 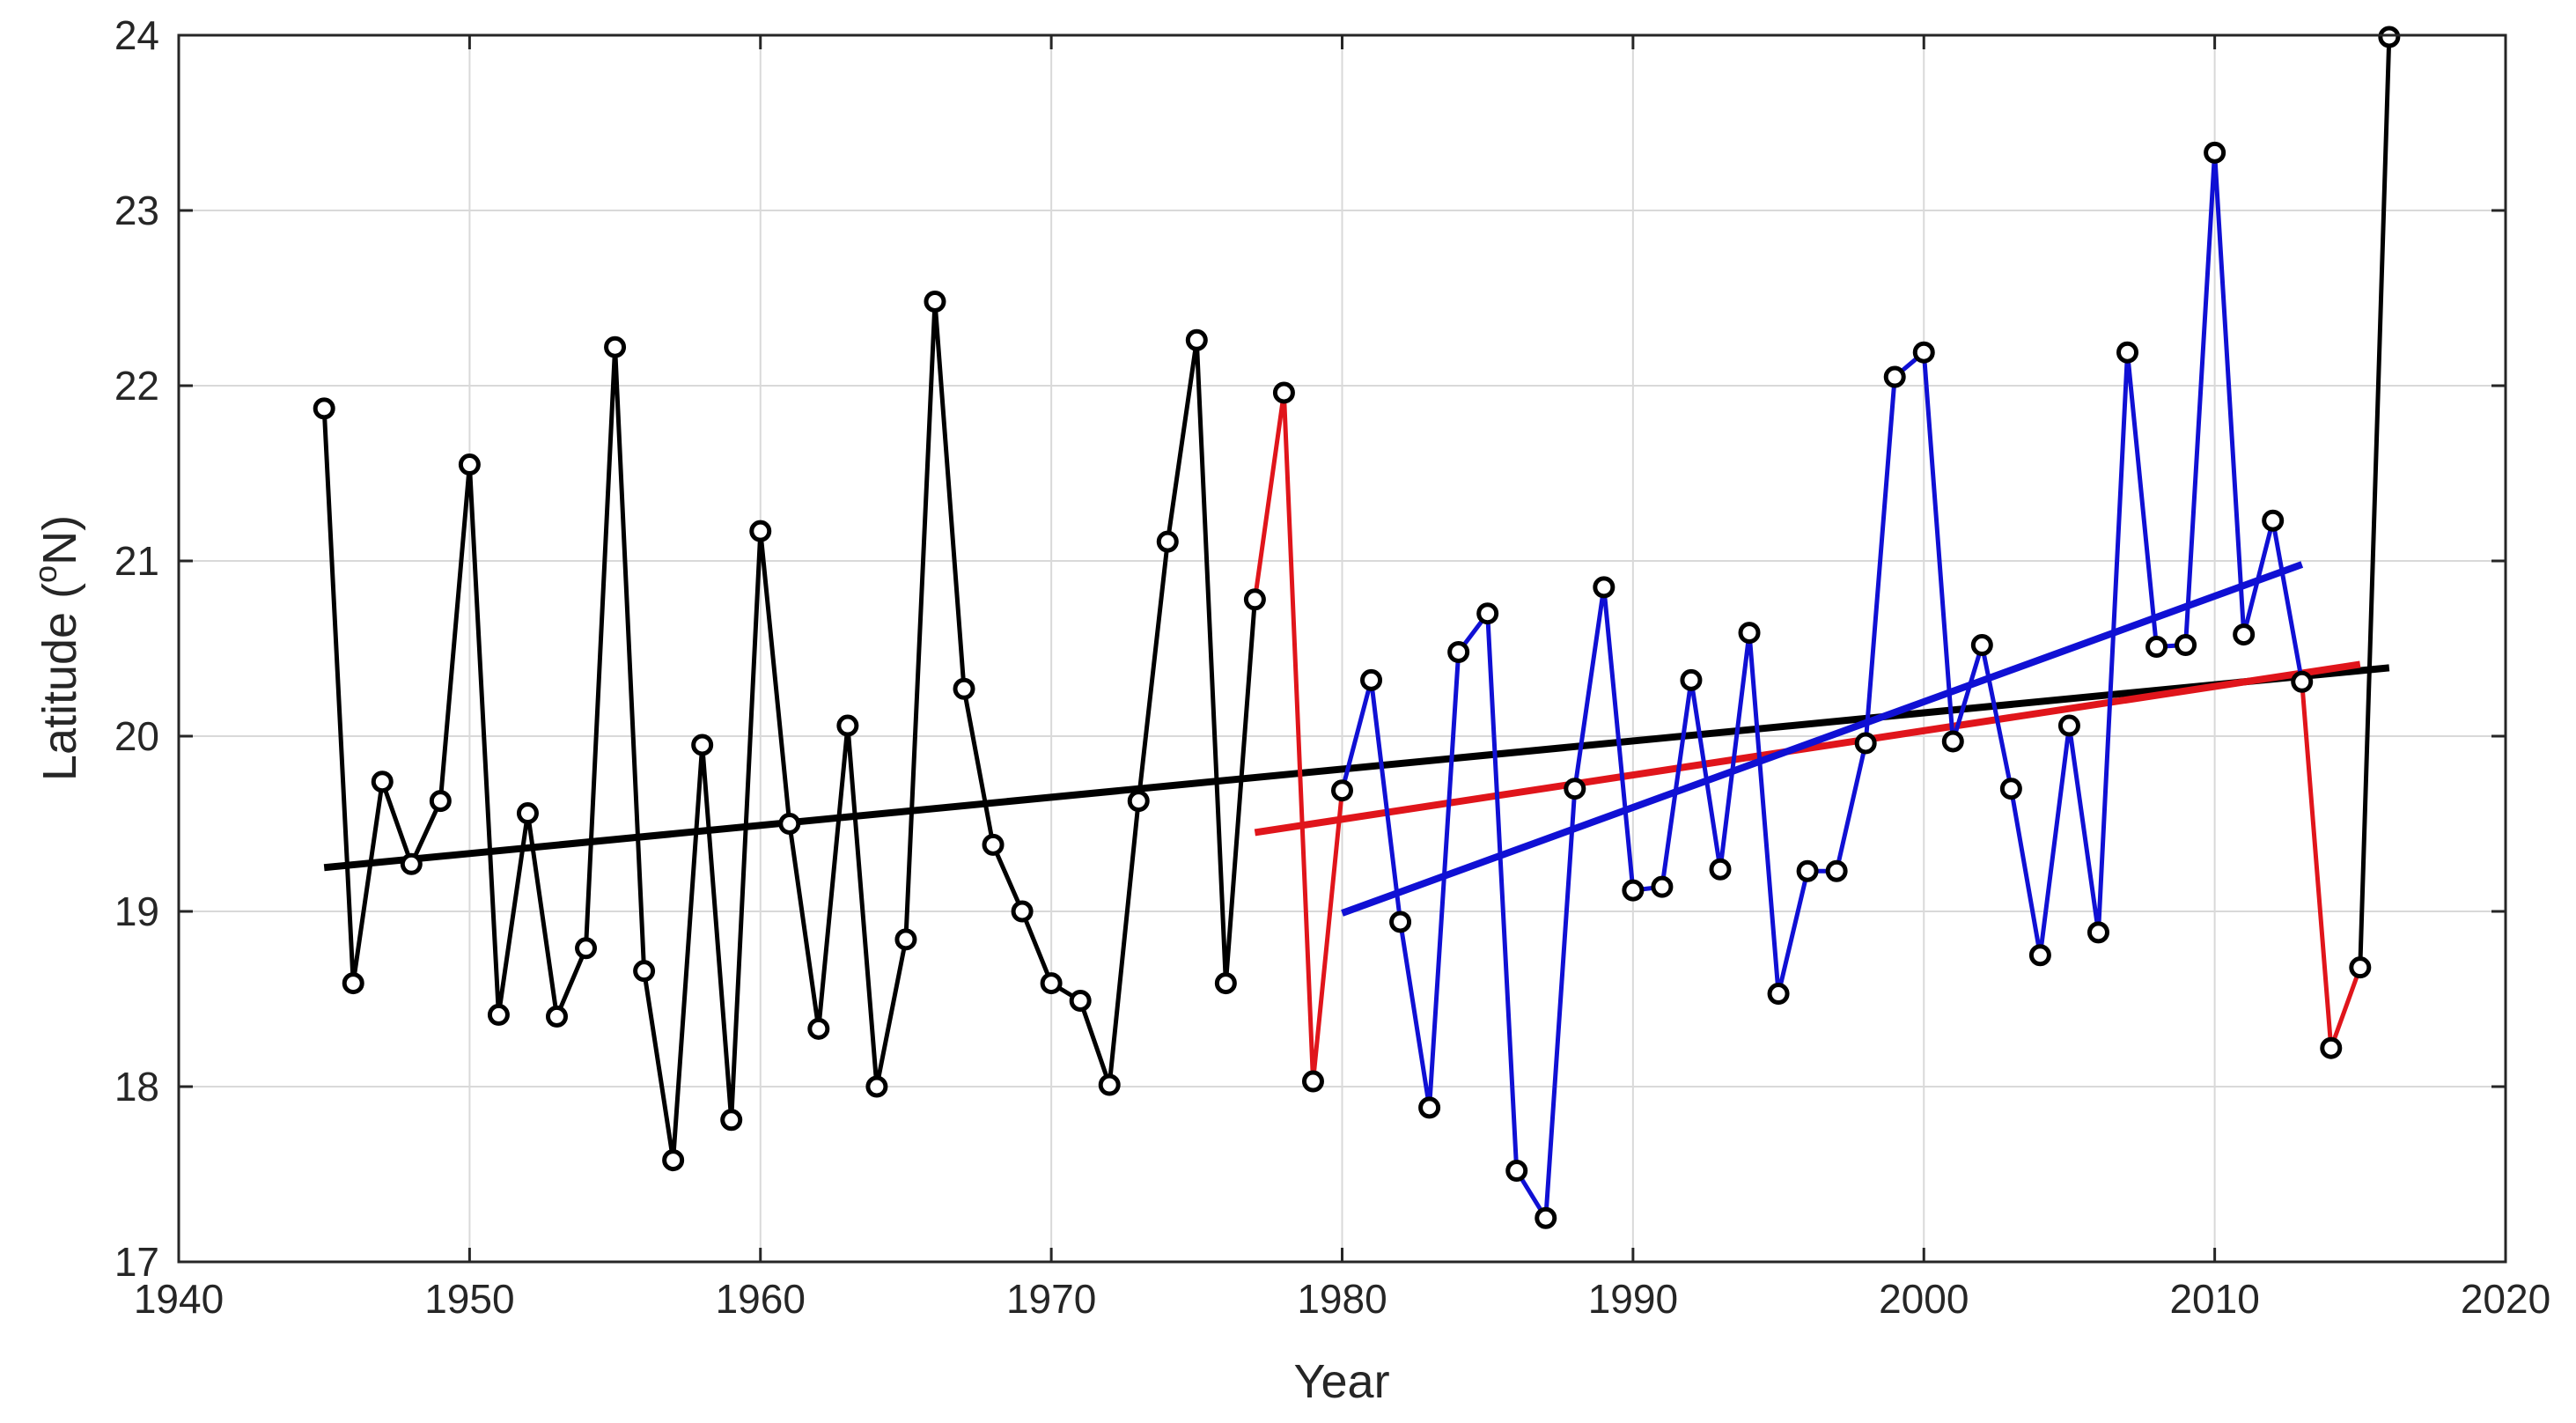 What do you see at coordinates (136, 35) in the screenshot?
I see `y-tick-label: 24` at bounding box center [136, 35].